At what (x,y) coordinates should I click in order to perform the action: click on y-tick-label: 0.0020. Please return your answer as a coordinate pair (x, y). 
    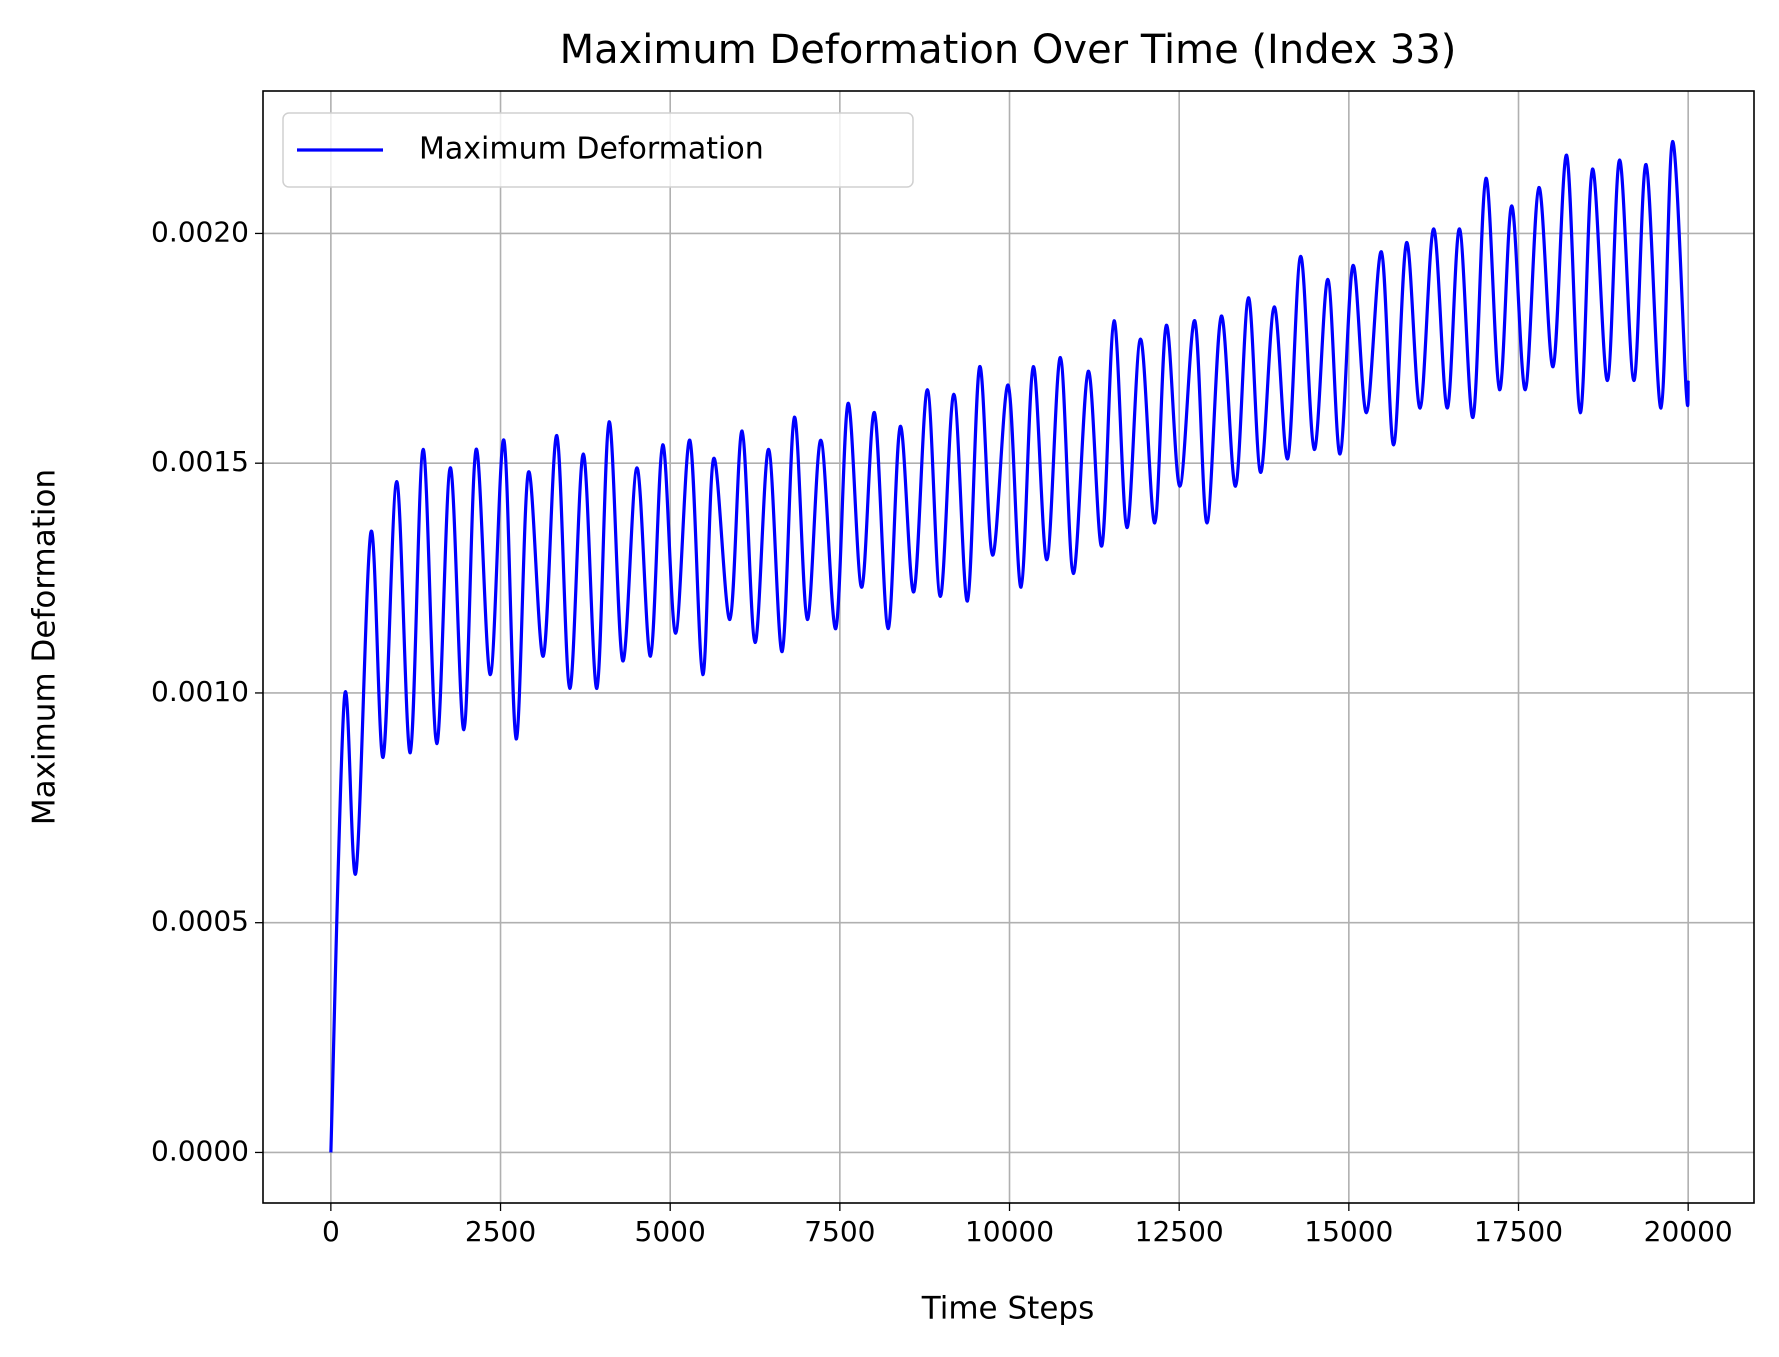
    Looking at the image, I should click on (200, 231).